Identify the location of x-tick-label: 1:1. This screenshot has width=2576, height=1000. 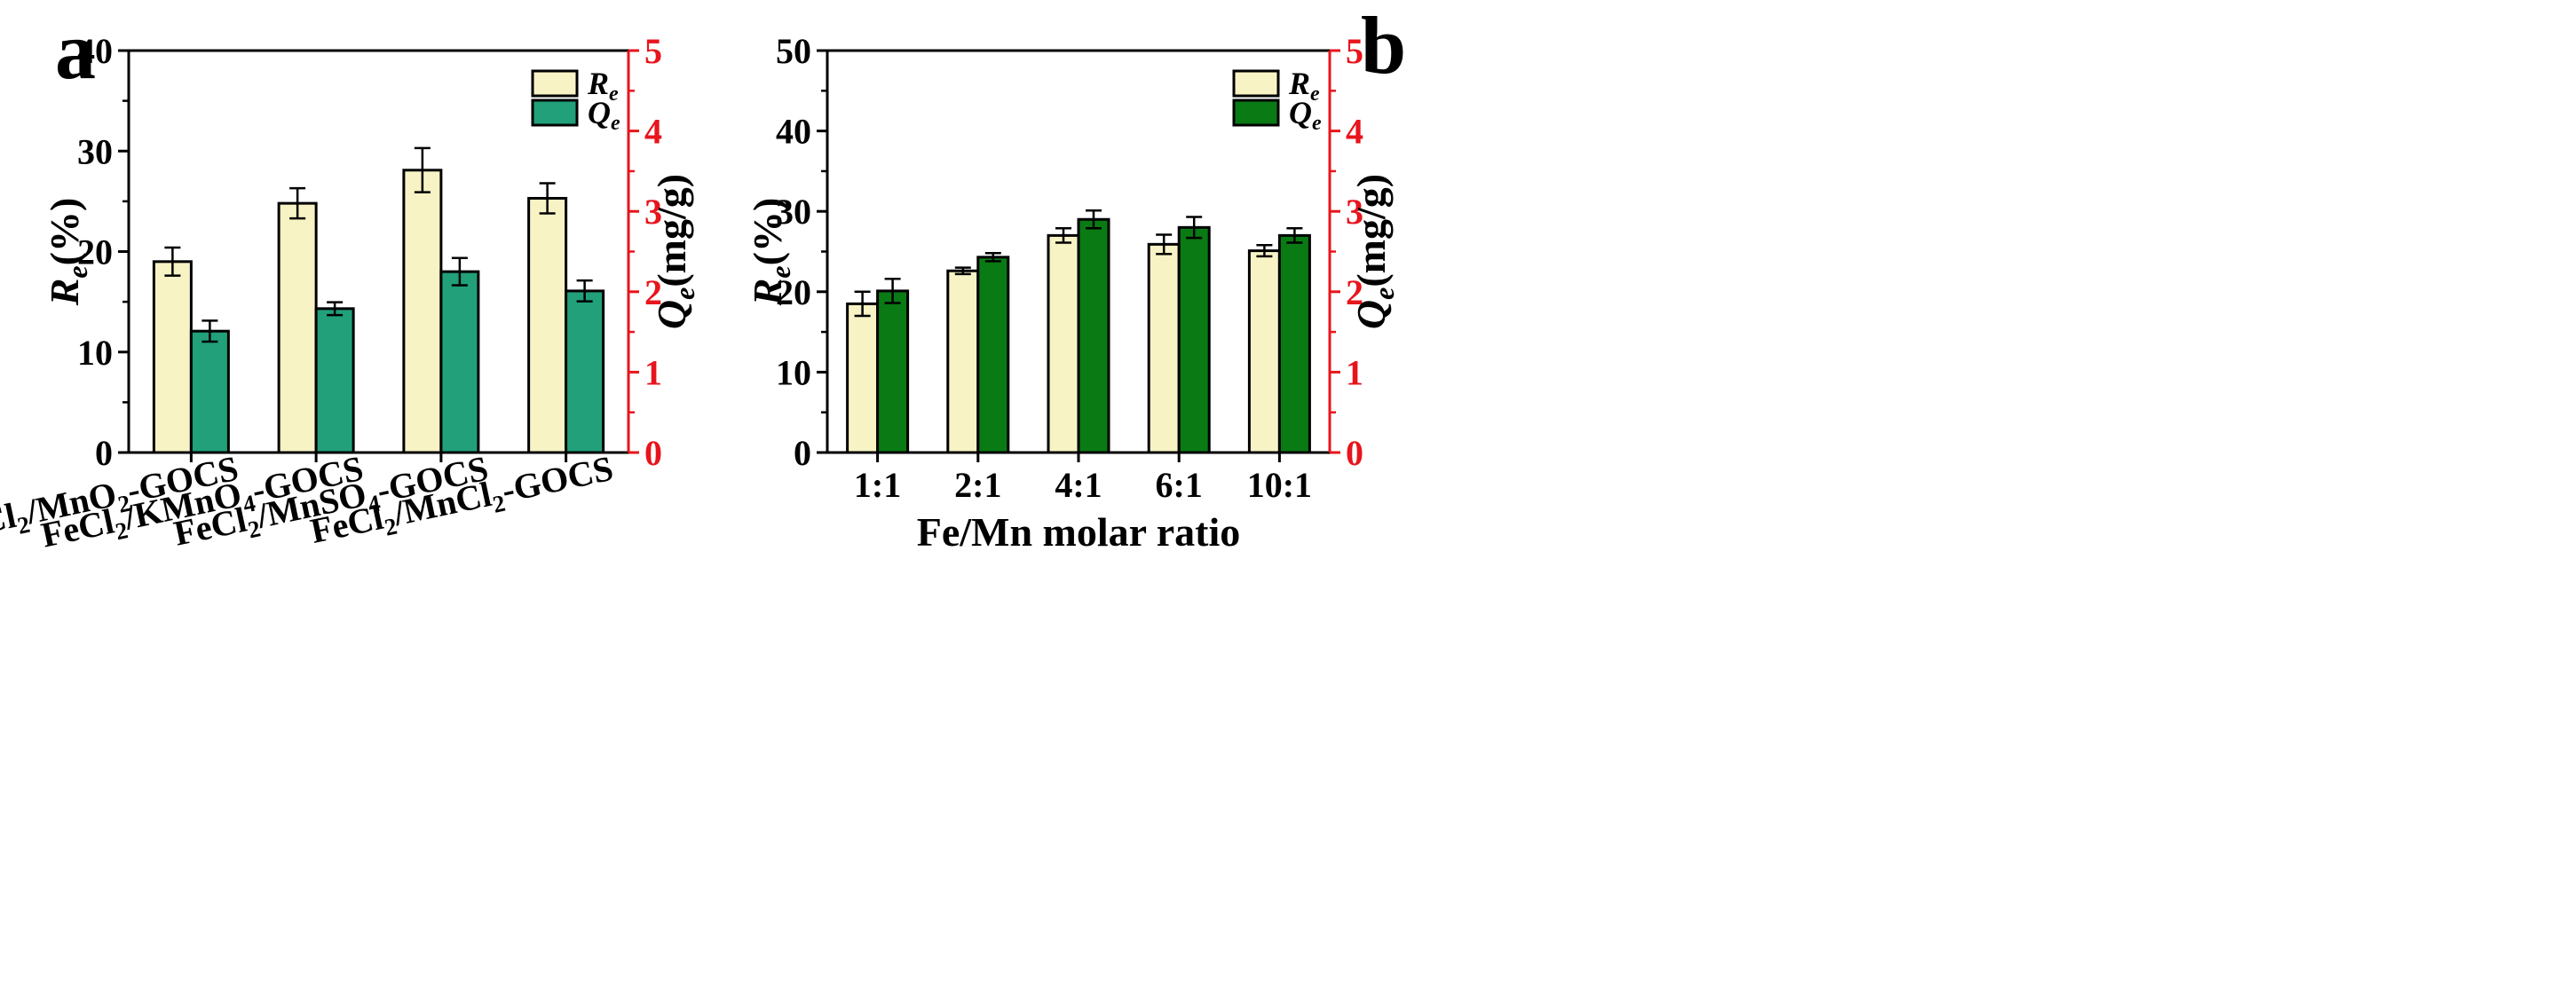
(877, 485).